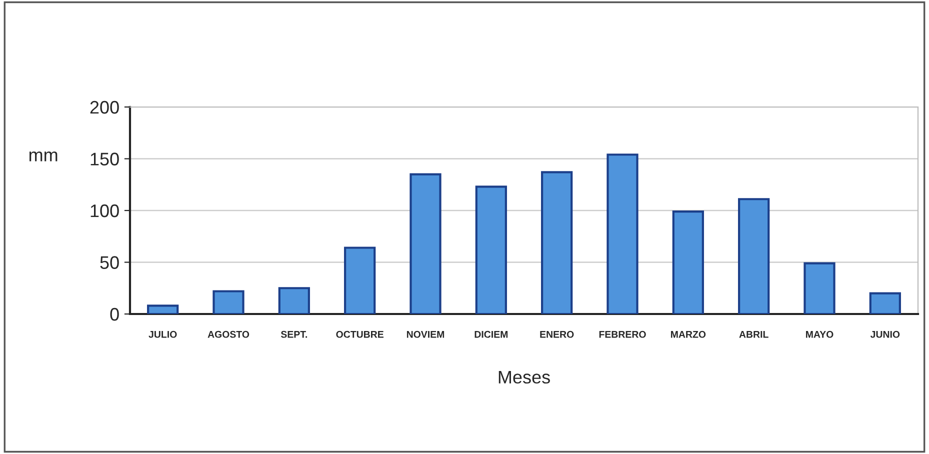  Describe the element at coordinates (104, 211) in the screenshot. I see `y-tick-label: 100` at that location.